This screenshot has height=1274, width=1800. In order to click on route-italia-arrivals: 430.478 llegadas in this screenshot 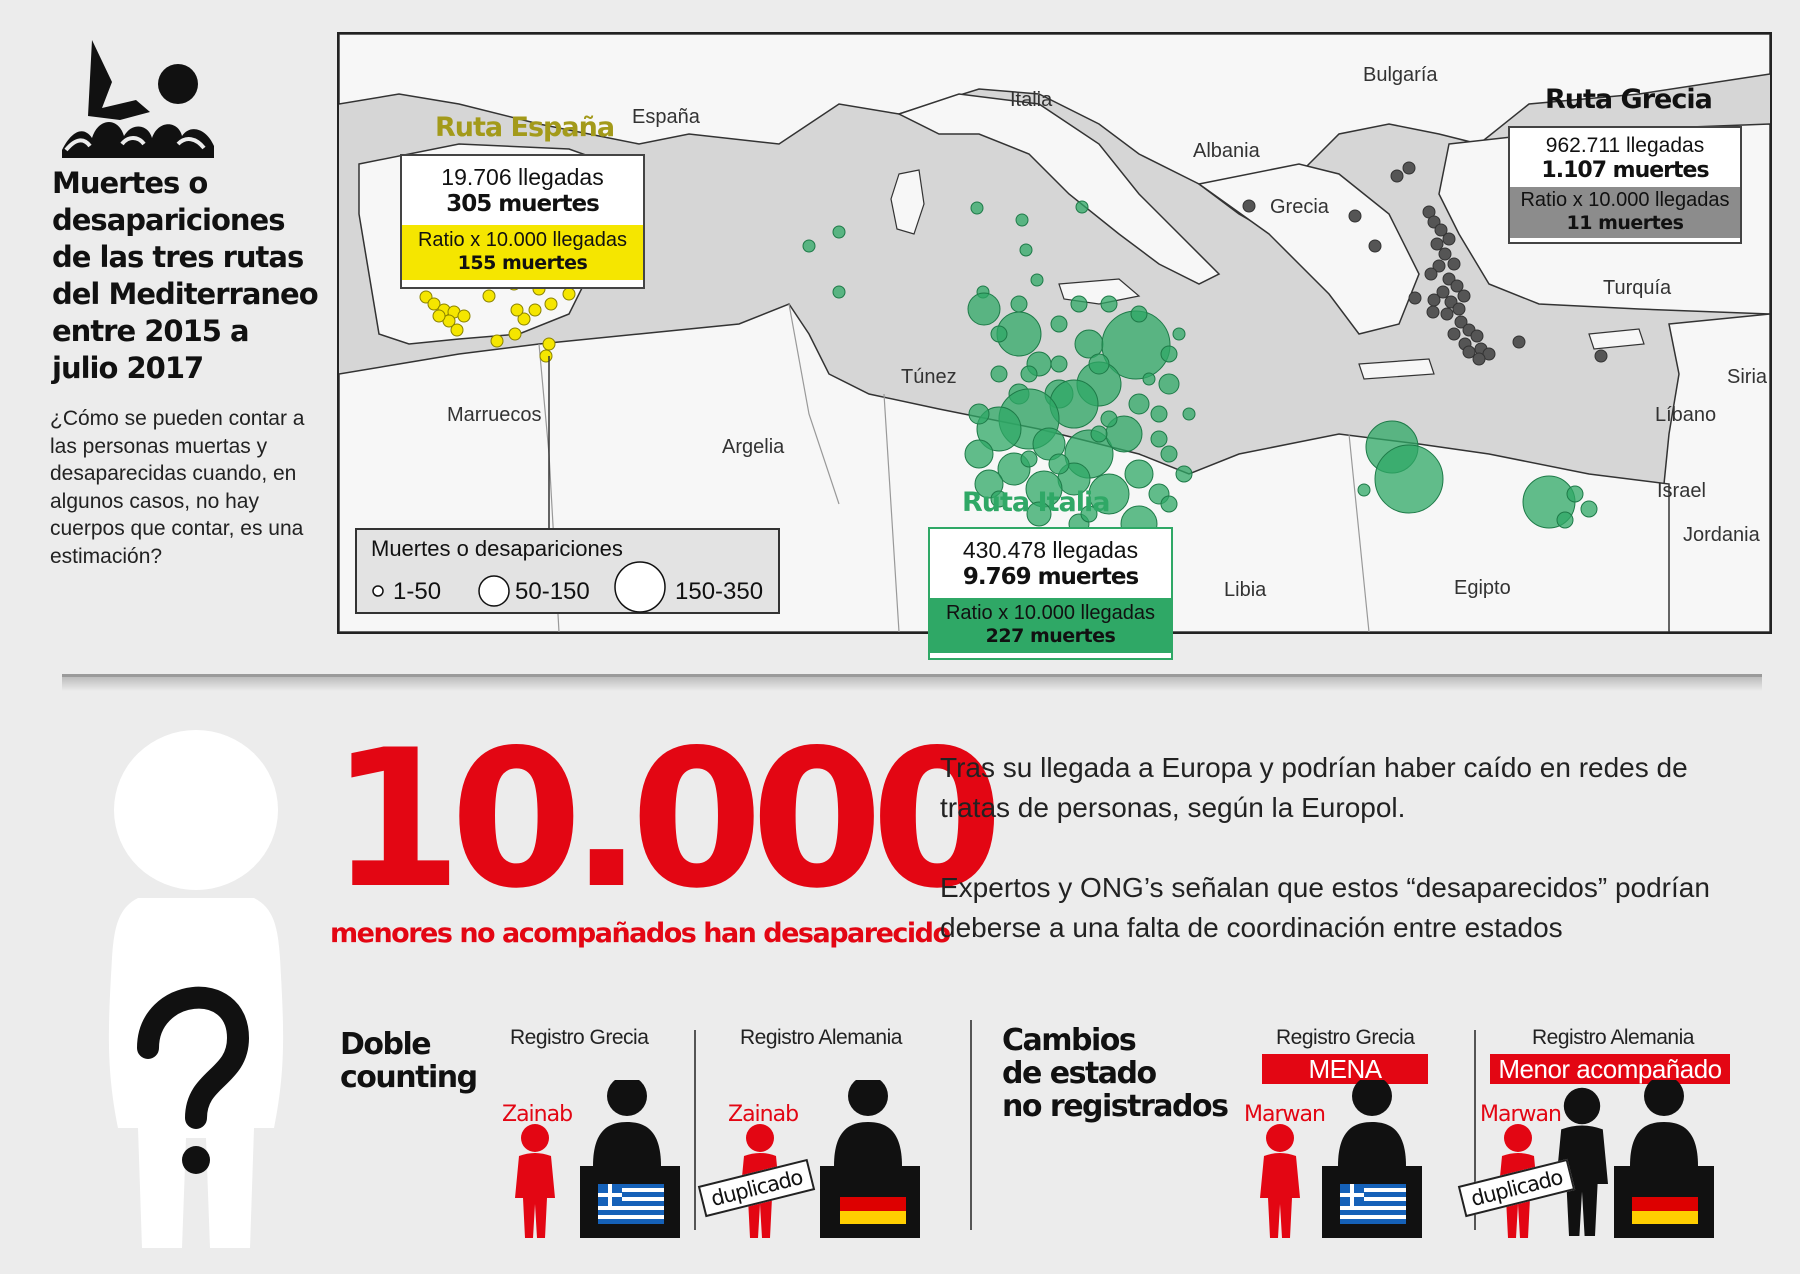, I will do `click(1050, 550)`.